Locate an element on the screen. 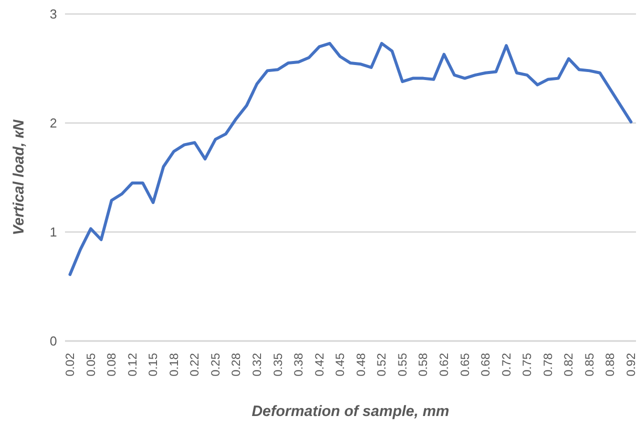 Image resolution: width=642 pixels, height=426 pixels. x-tick-label: 0.08 is located at coordinates (111, 364).